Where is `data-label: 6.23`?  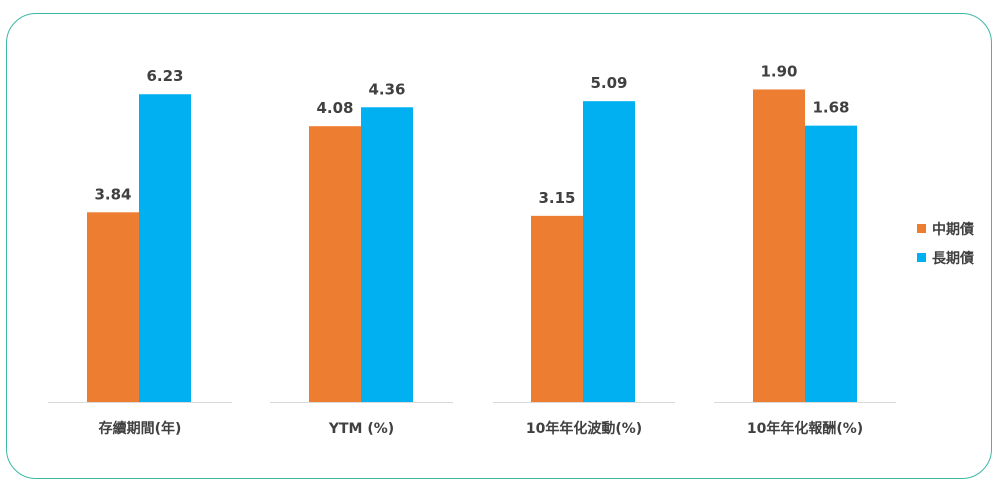
data-label: 6.23 is located at coordinates (164, 76).